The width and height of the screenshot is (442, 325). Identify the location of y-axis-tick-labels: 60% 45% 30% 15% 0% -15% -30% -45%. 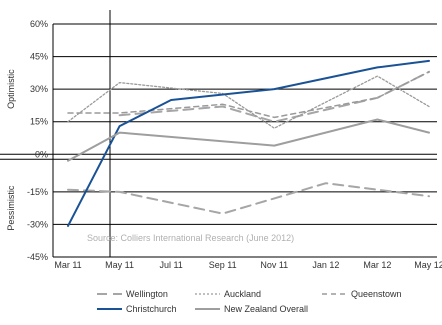
(37, 140).